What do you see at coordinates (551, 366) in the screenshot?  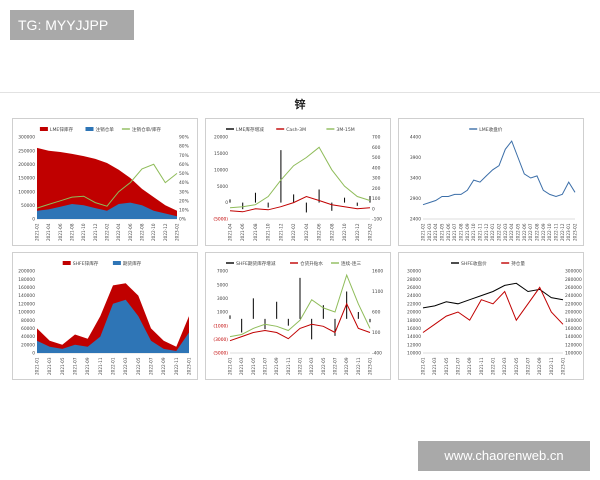 I see `x-tick-label: 2022-11` at bounding box center [551, 366].